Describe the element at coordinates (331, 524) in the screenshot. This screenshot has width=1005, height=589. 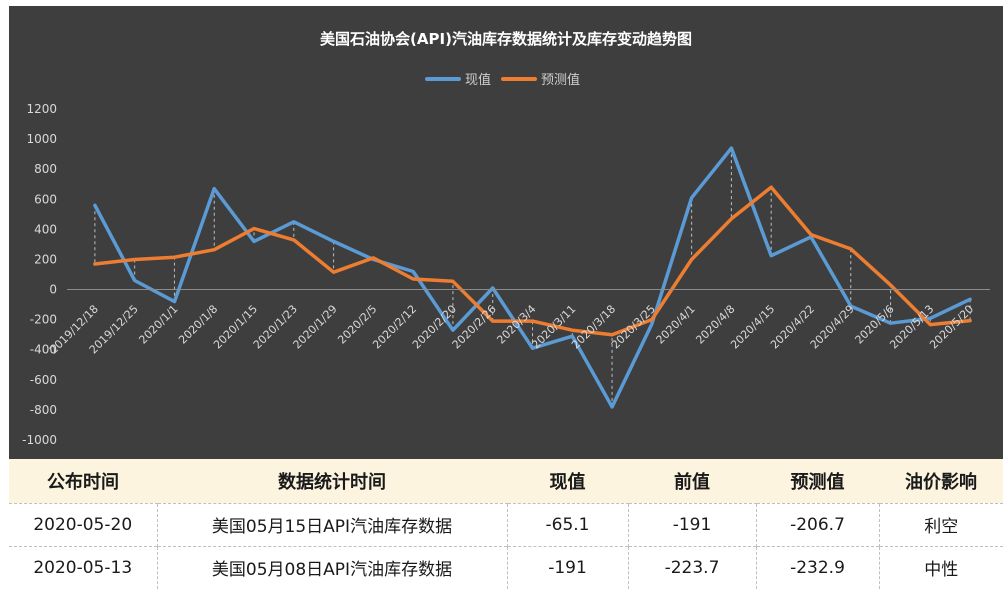
I see `table-cell: 美国05月15日API汽油库存数据` at that location.